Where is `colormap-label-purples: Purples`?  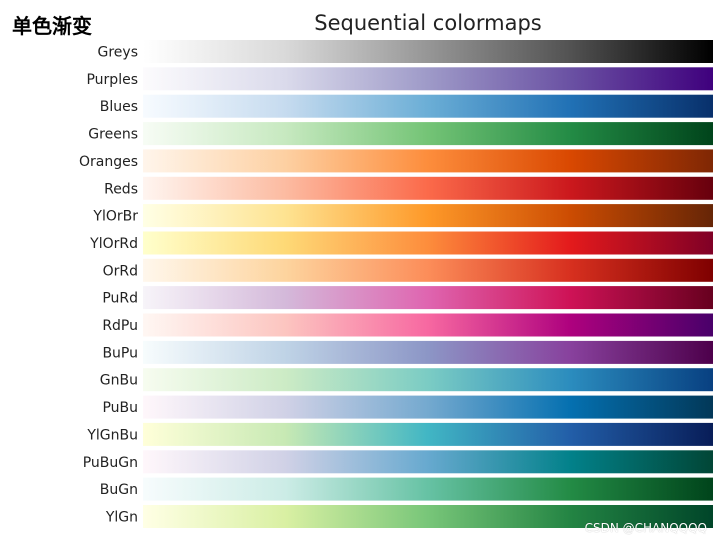 colormap-label-purples: Purples is located at coordinates (112, 80).